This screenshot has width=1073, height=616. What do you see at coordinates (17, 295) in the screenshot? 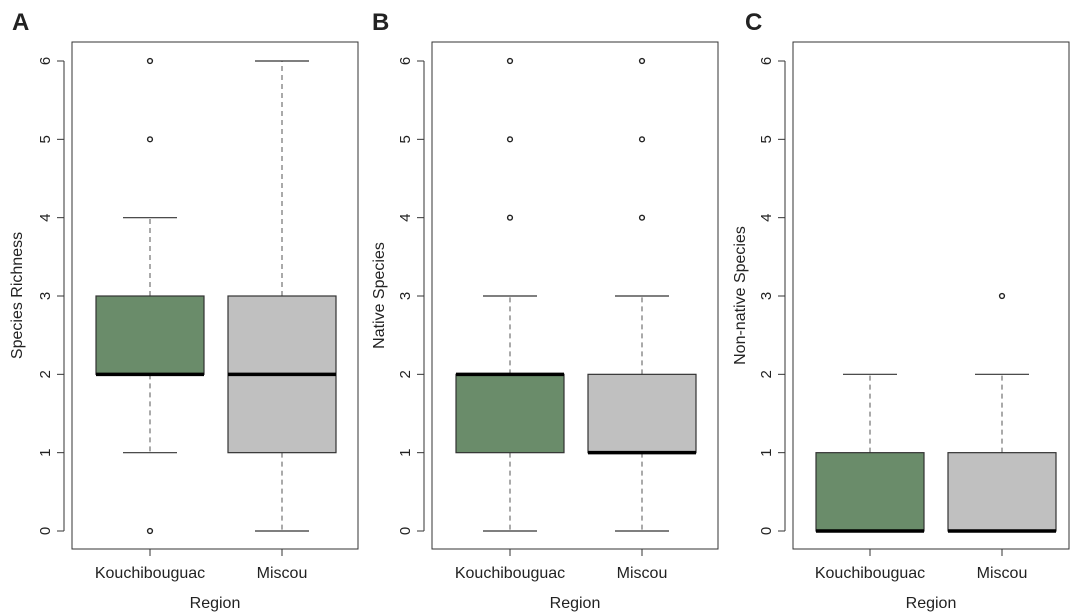
I see `y-axis-title: Species Richness` at bounding box center [17, 295].